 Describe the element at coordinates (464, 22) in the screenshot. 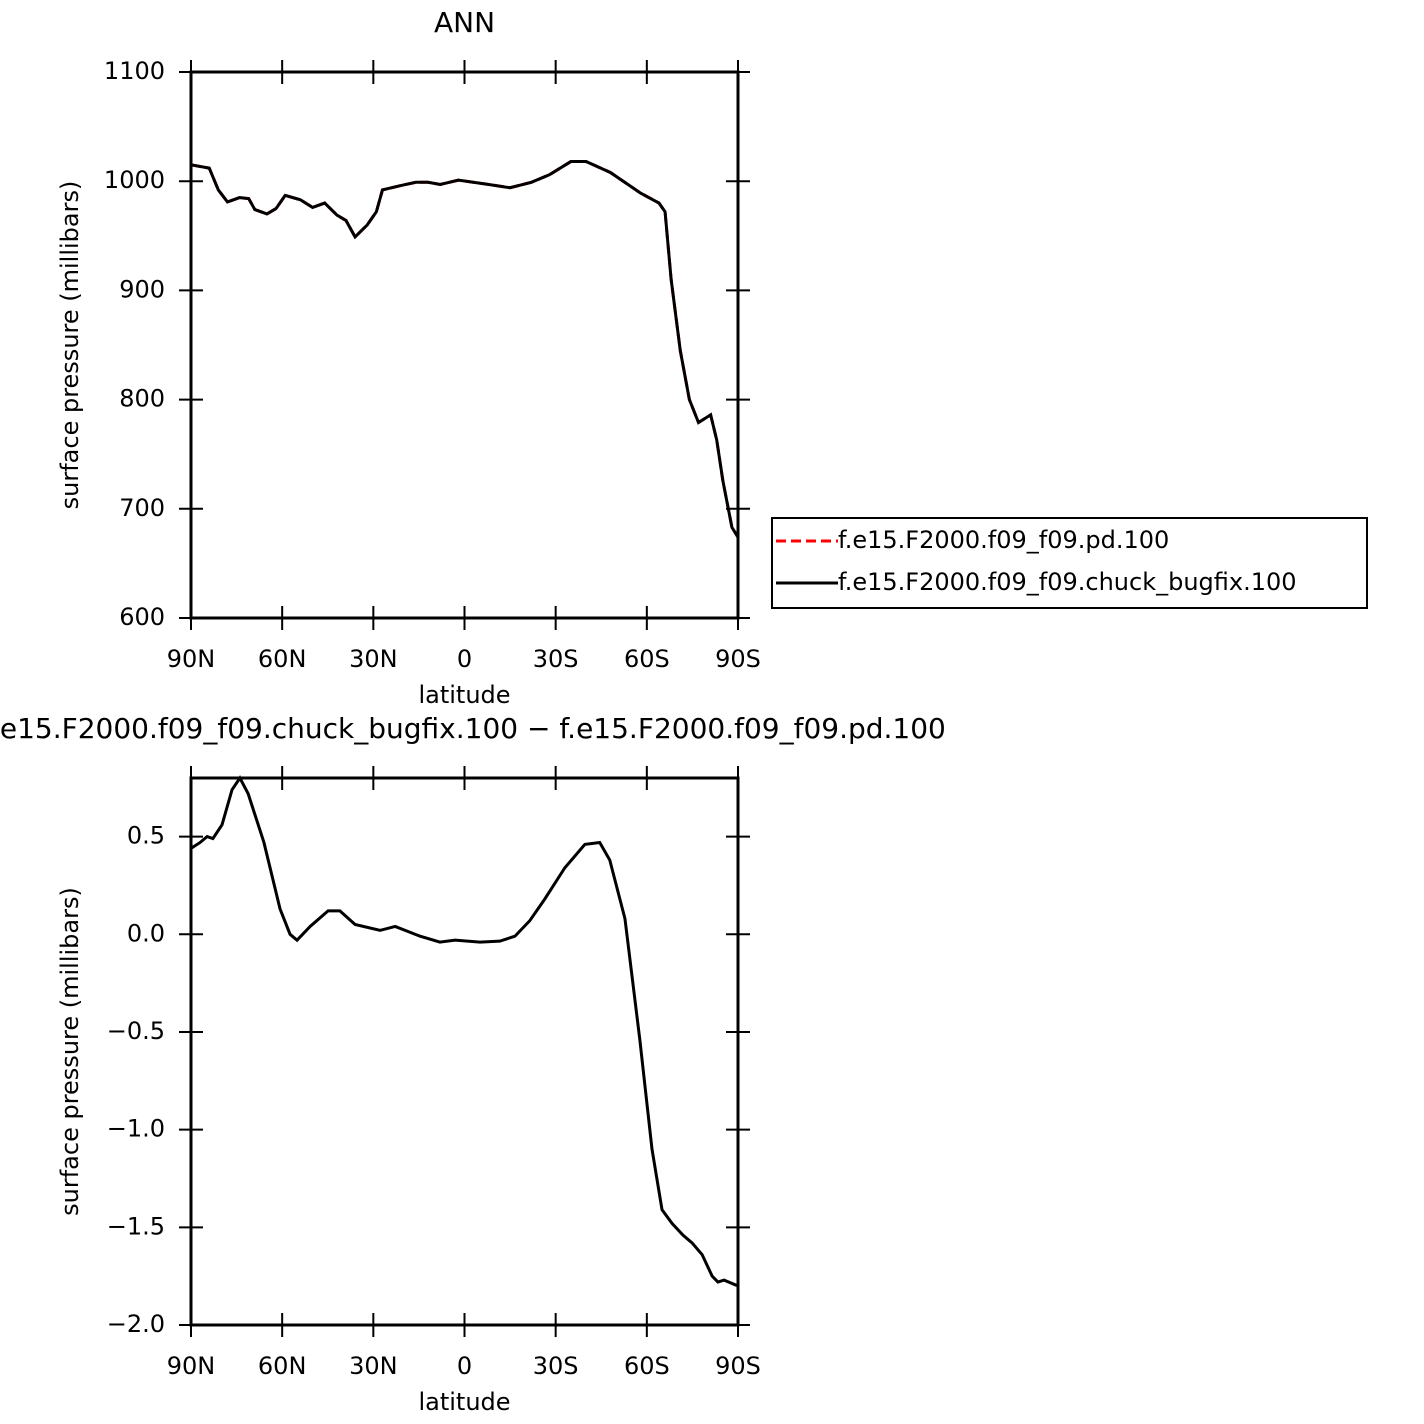

I see `chart-title: ANN` at that location.